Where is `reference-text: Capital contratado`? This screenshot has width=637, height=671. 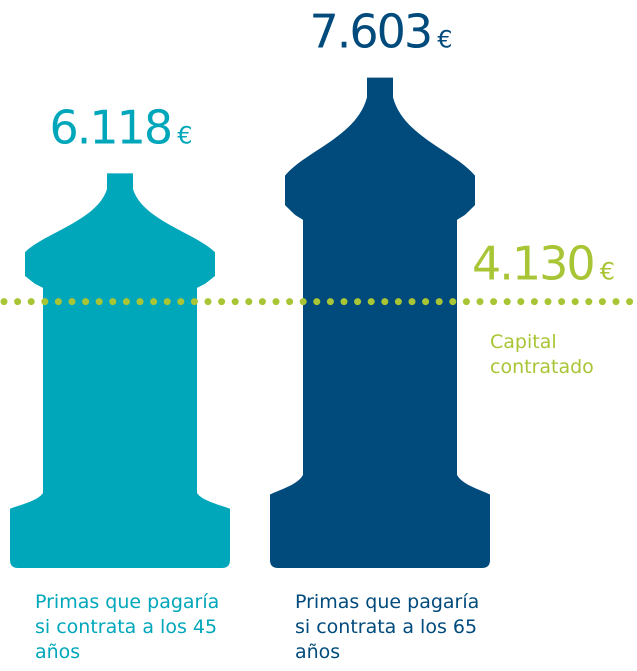
reference-text: Capital contratado is located at coordinates (542, 354).